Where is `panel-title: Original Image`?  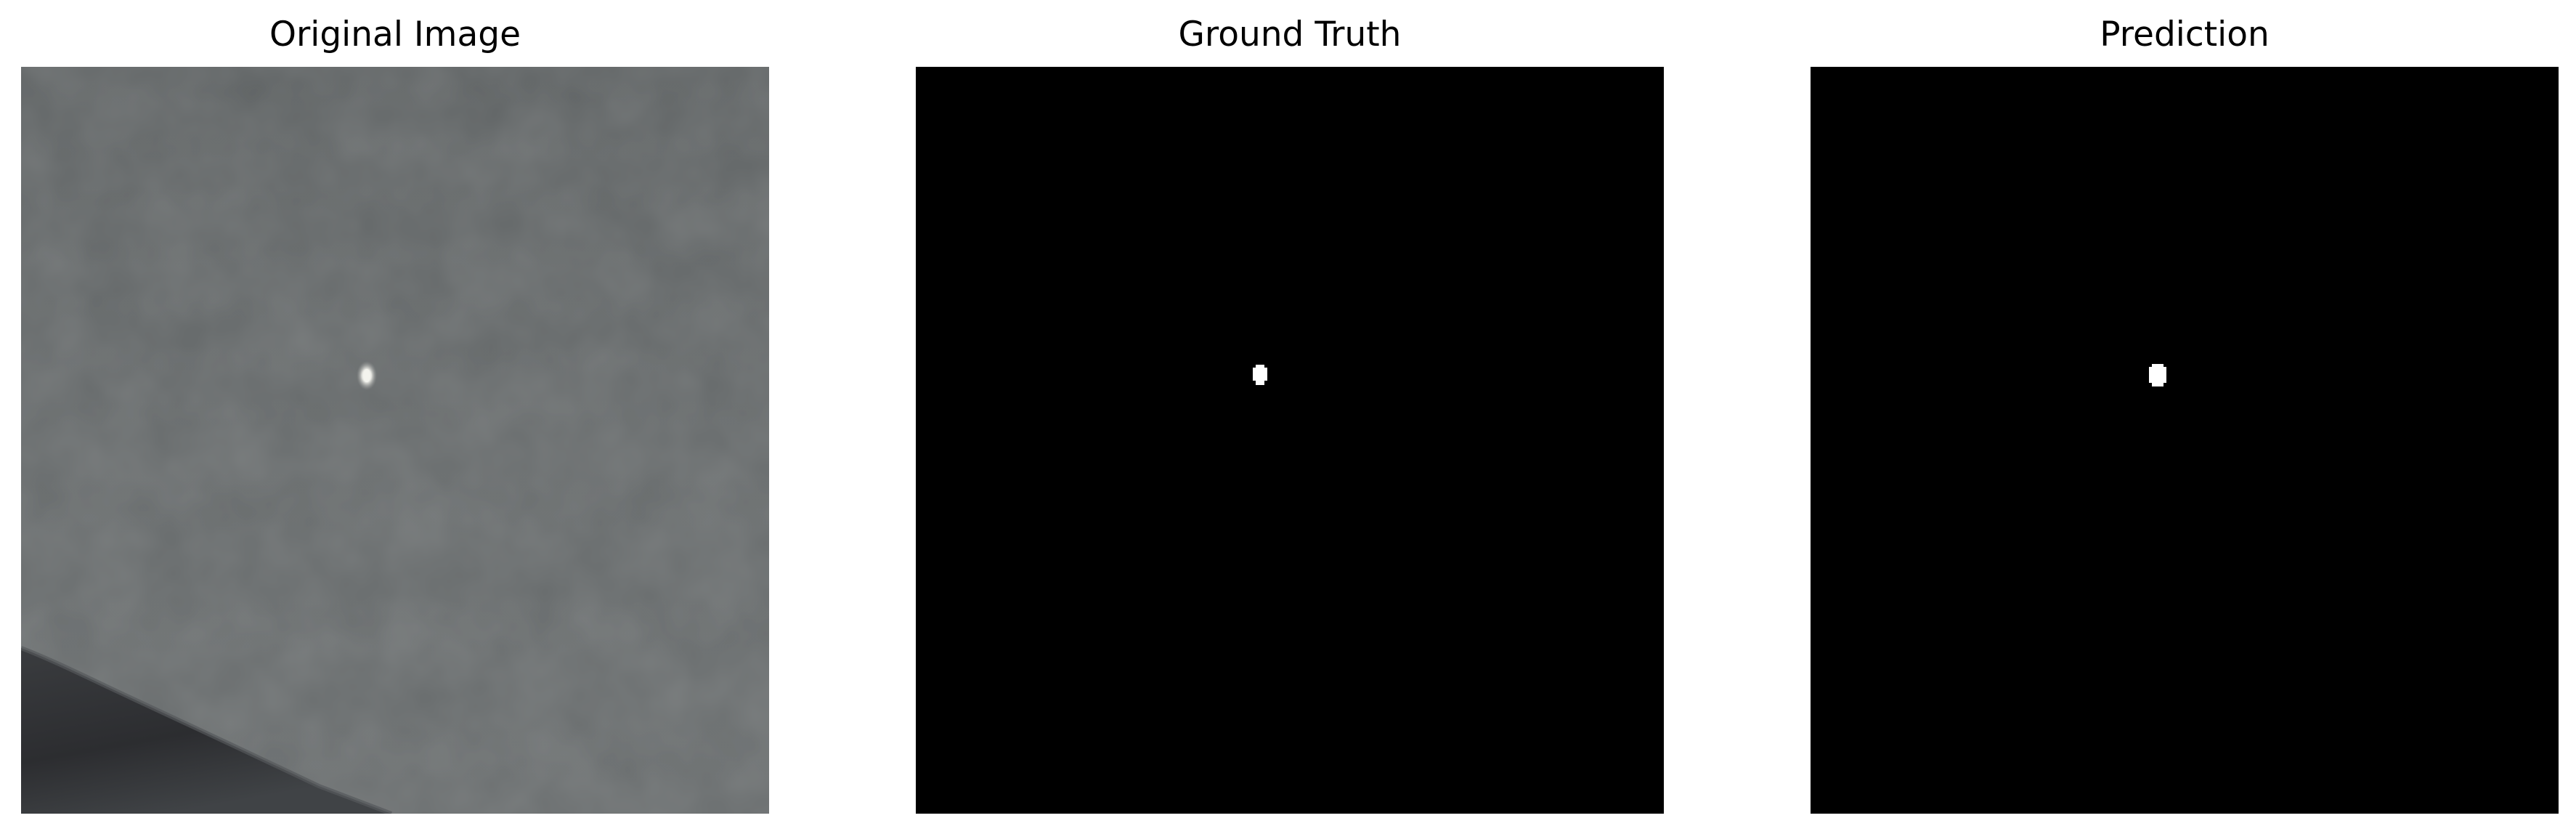 panel-title: Original Image is located at coordinates (395, 34).